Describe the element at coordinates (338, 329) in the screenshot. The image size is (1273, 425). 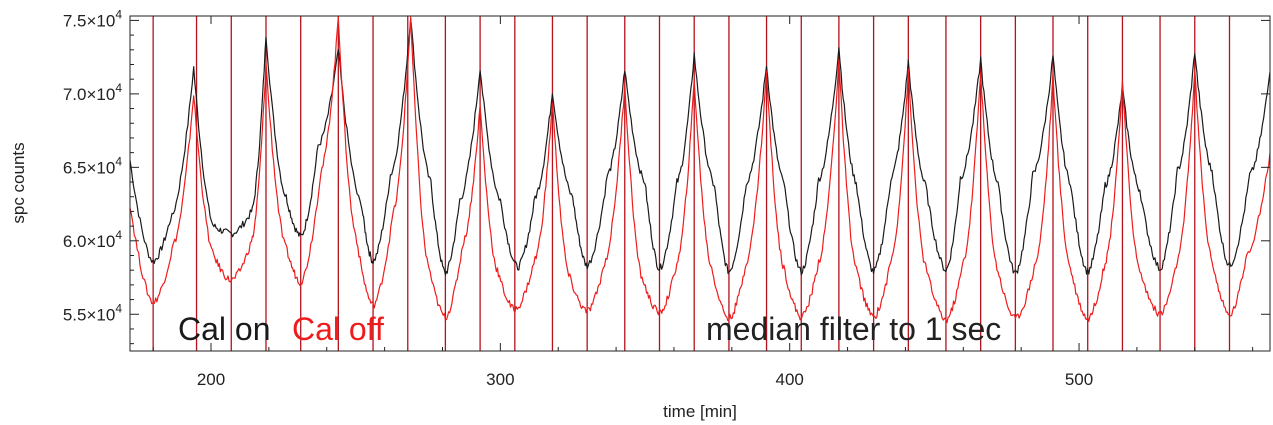
I see `legend-cal-off: Cal off` at that location.